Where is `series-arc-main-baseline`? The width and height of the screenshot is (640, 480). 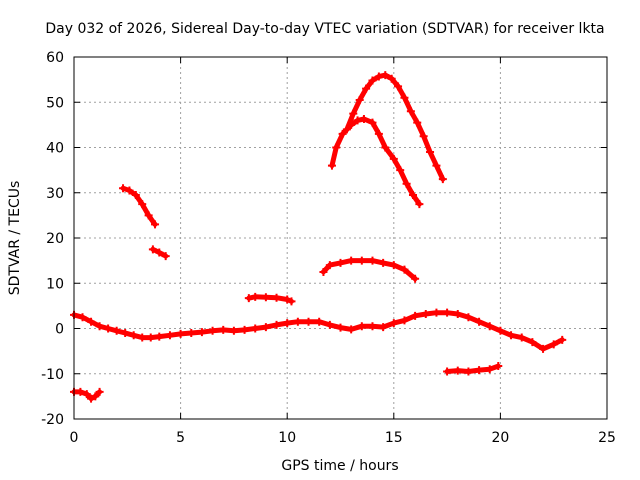 series-arc-main-baseline is located at coordinates (318, 330).